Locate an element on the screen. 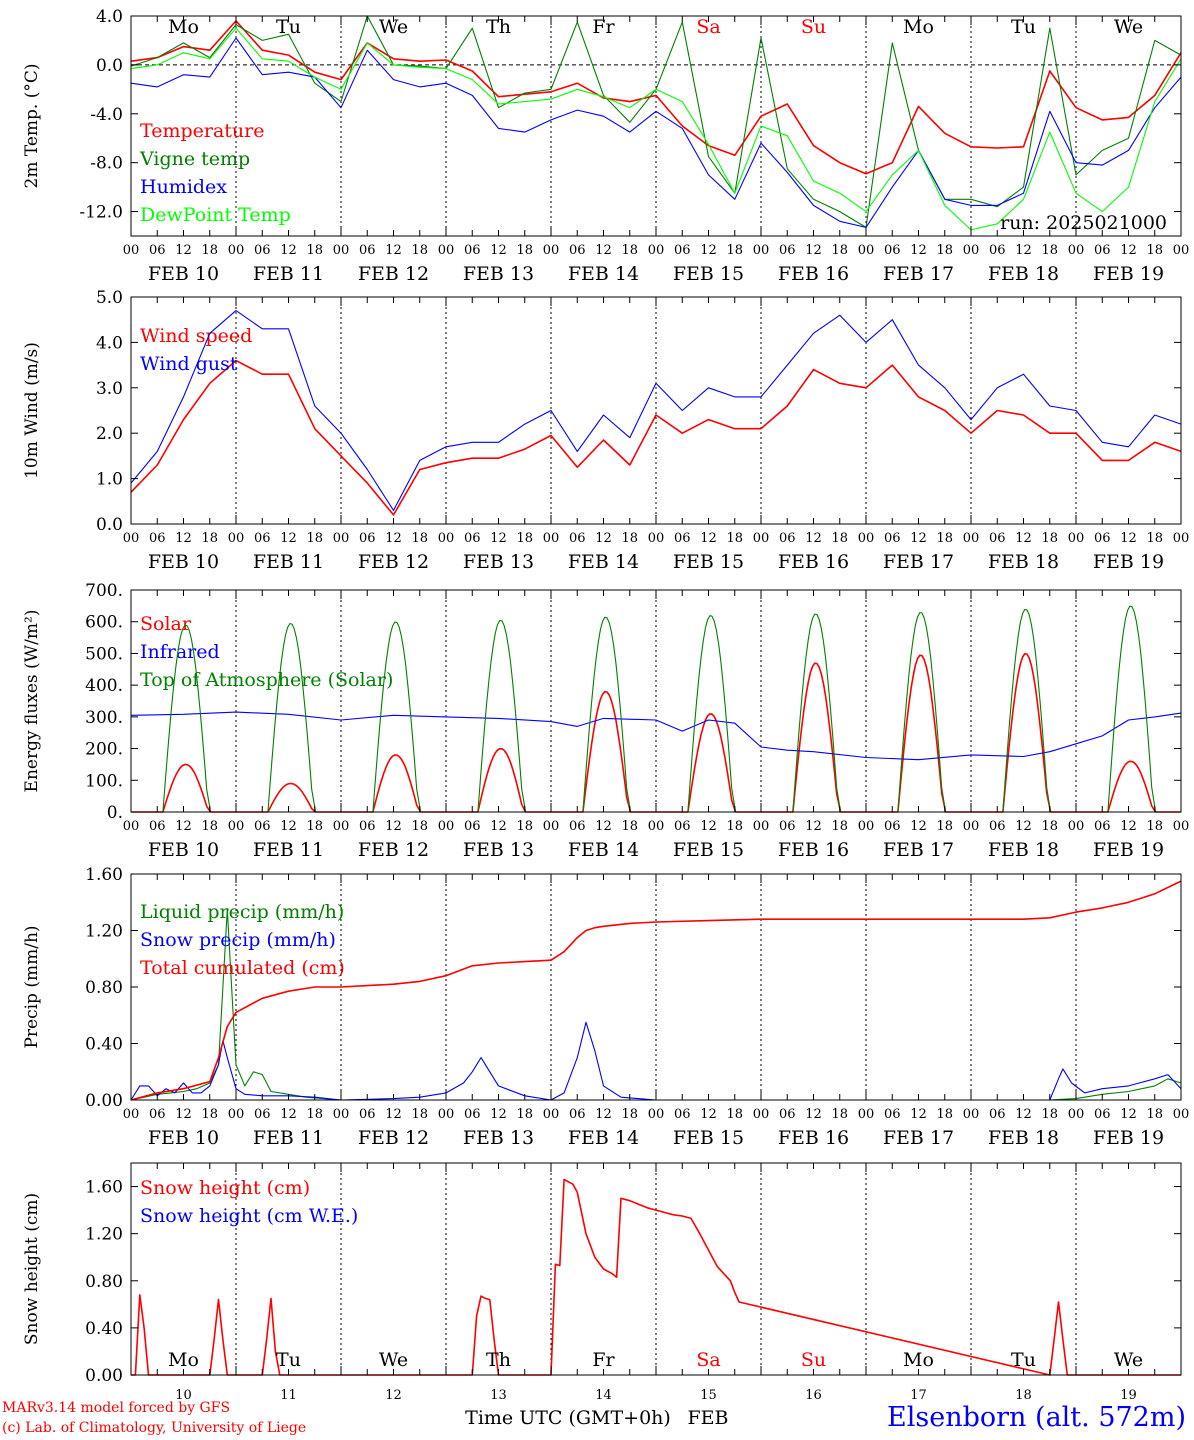  date-label: FEB 15 is located at coordinates (708, 850).